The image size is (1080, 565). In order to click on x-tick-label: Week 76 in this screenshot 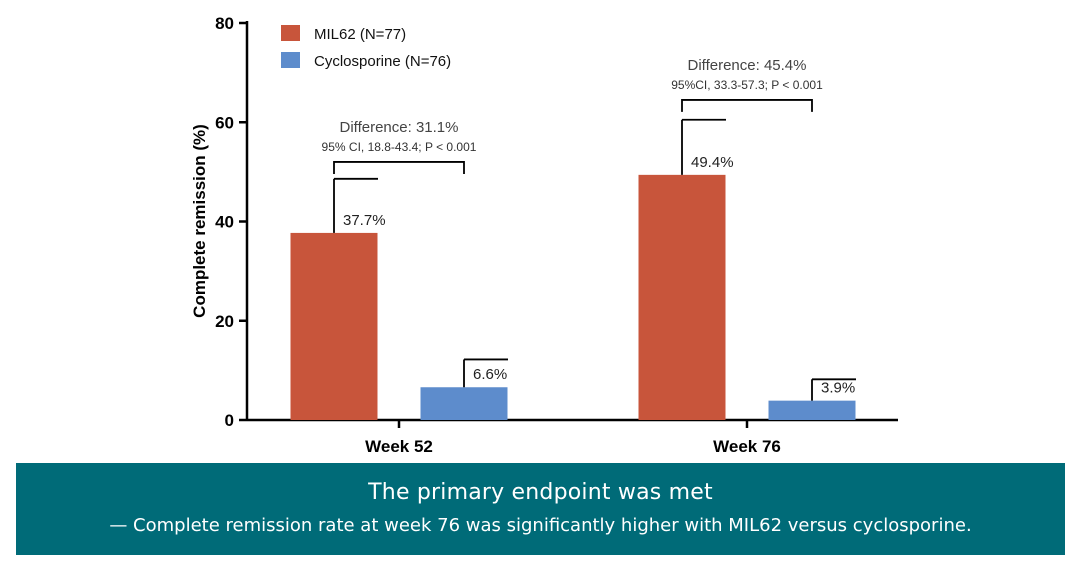, I will do `click(747, 446)`.